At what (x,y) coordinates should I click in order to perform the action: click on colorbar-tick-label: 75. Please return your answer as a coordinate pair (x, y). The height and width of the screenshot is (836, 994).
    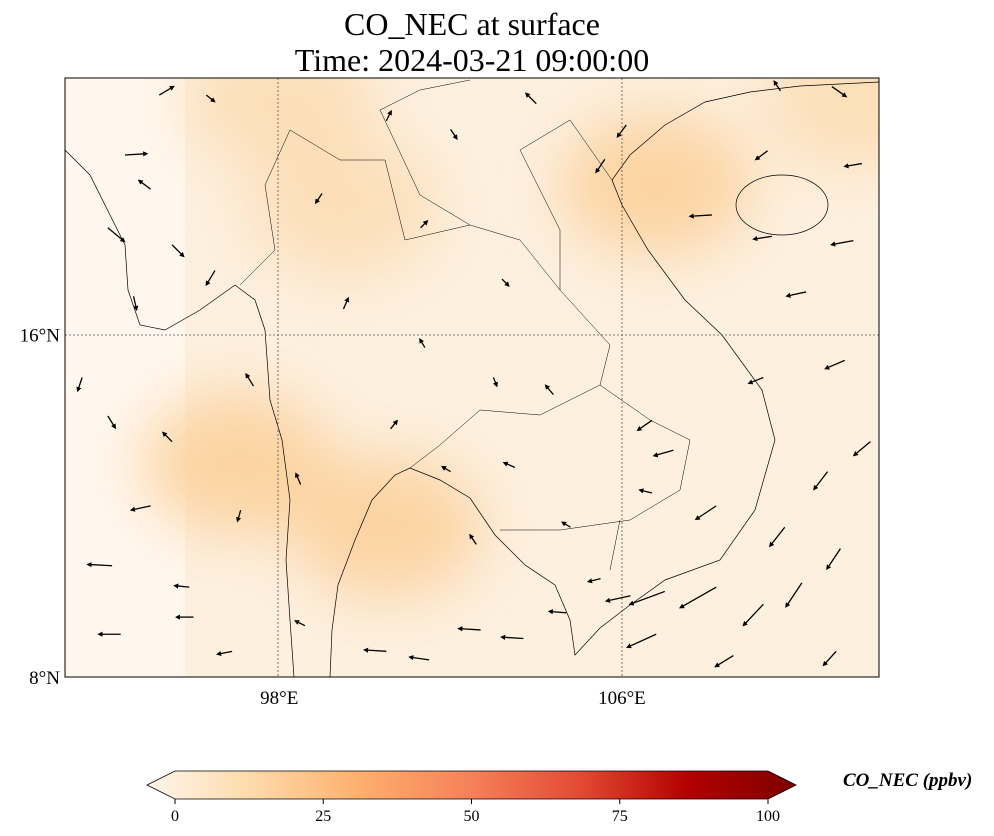
    Looking at the image, I should click on (620, 816).